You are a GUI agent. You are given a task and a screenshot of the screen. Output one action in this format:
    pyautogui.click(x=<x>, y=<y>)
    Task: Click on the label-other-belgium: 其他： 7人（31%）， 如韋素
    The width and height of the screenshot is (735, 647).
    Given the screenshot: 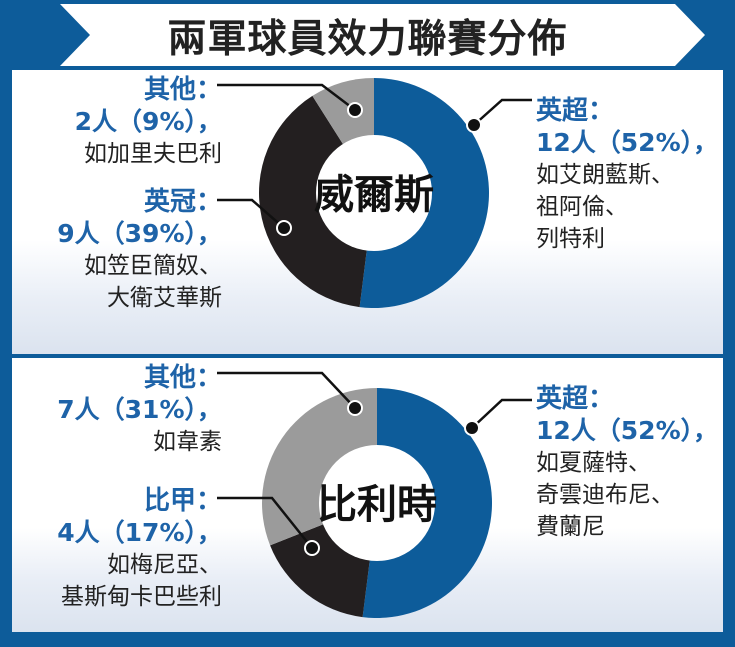 What is the action you would take?
    pyautogui.click(x=139, y=410)
    